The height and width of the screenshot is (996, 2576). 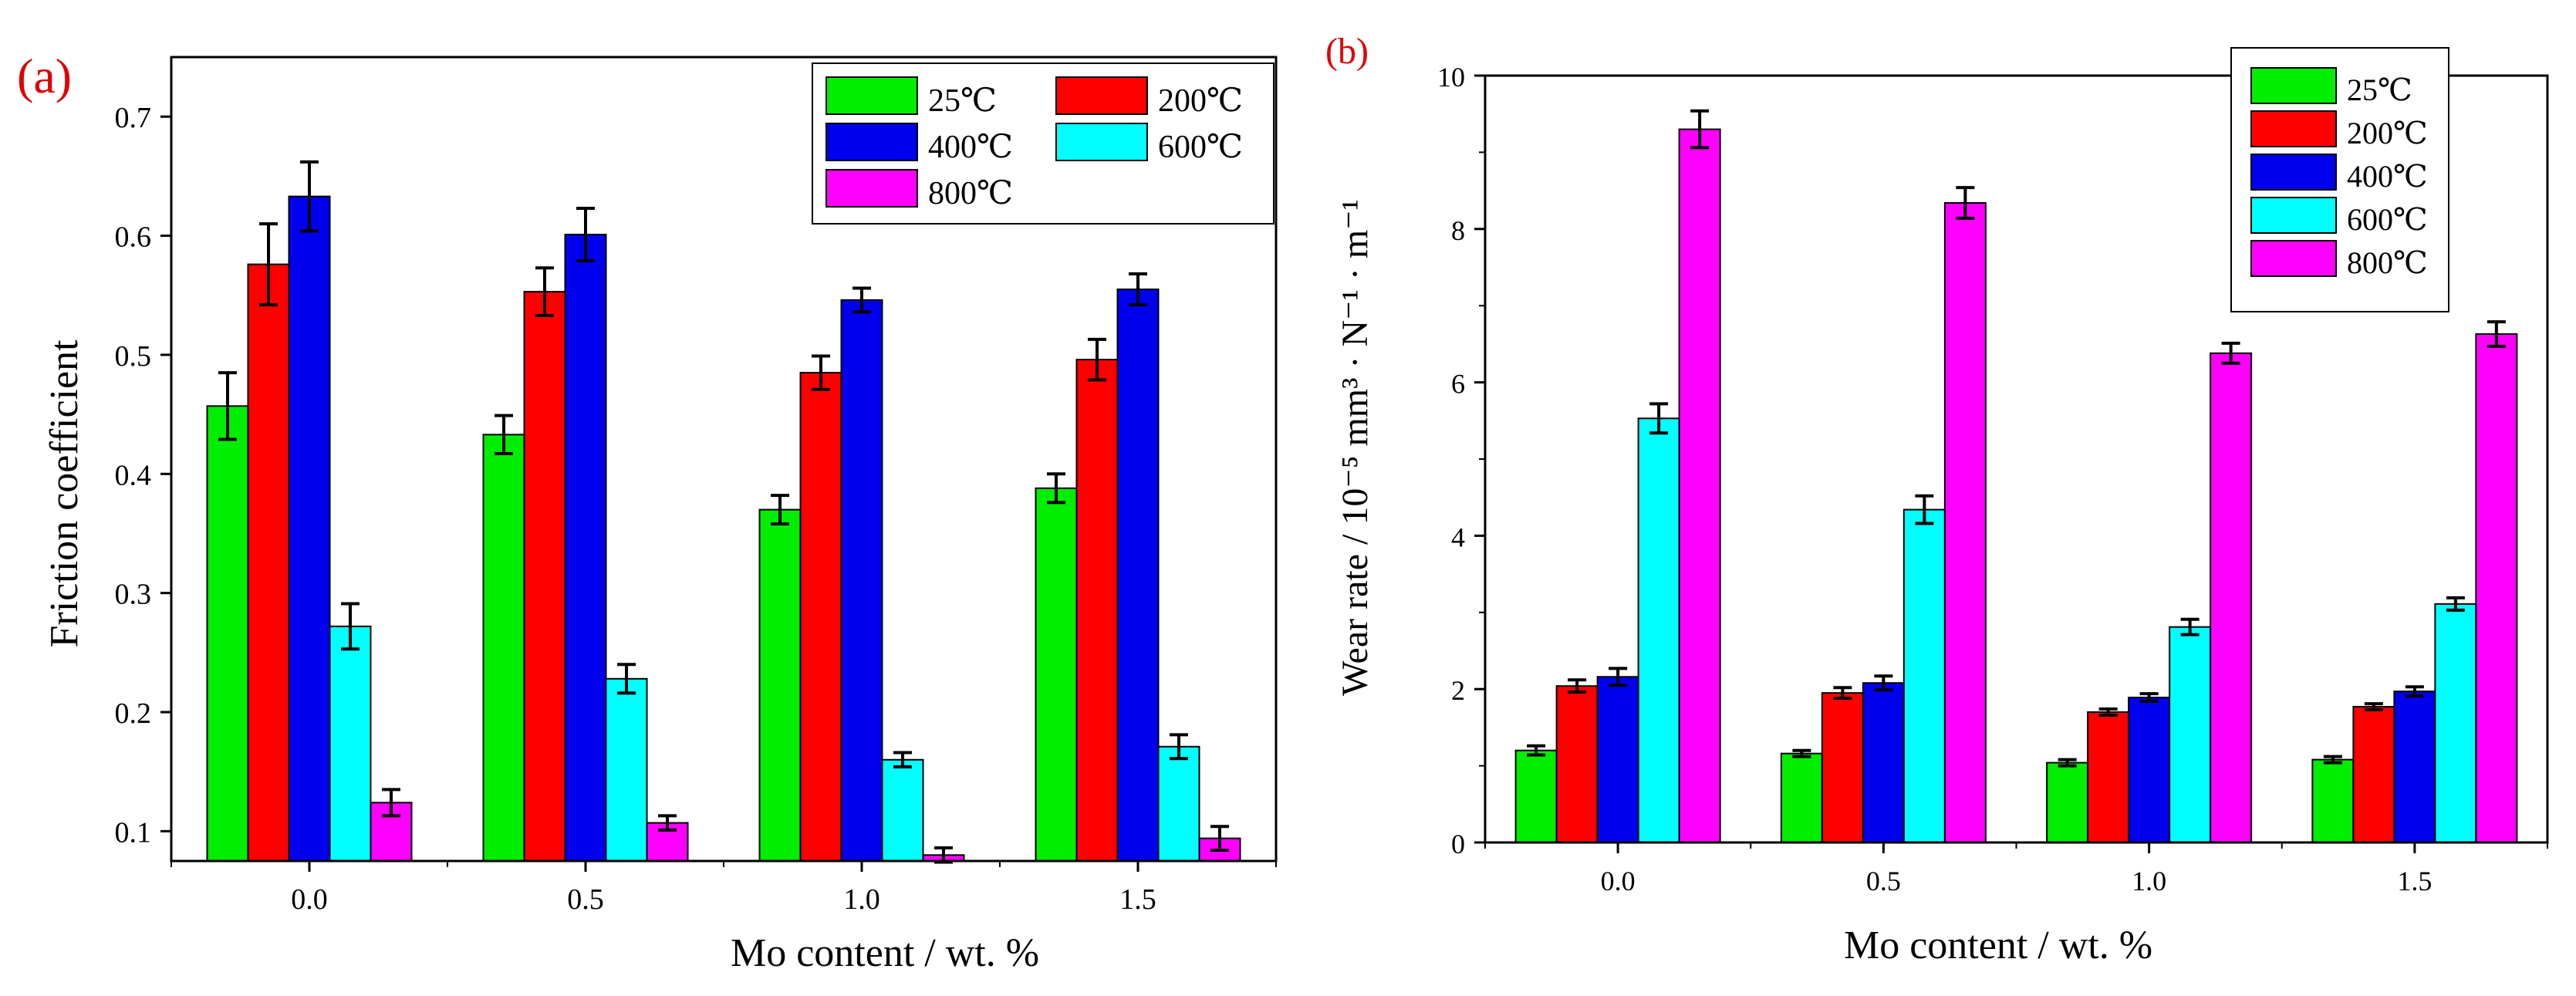 I want to click on b-legend-swatch-600C, so click(x=2293, y=215).